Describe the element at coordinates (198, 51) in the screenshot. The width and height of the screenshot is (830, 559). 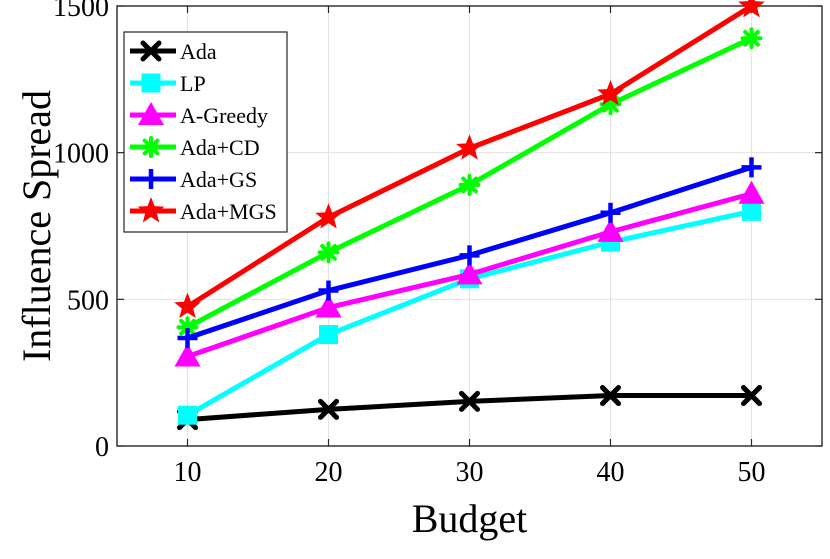
I see `legend-label: Ada` at that location.